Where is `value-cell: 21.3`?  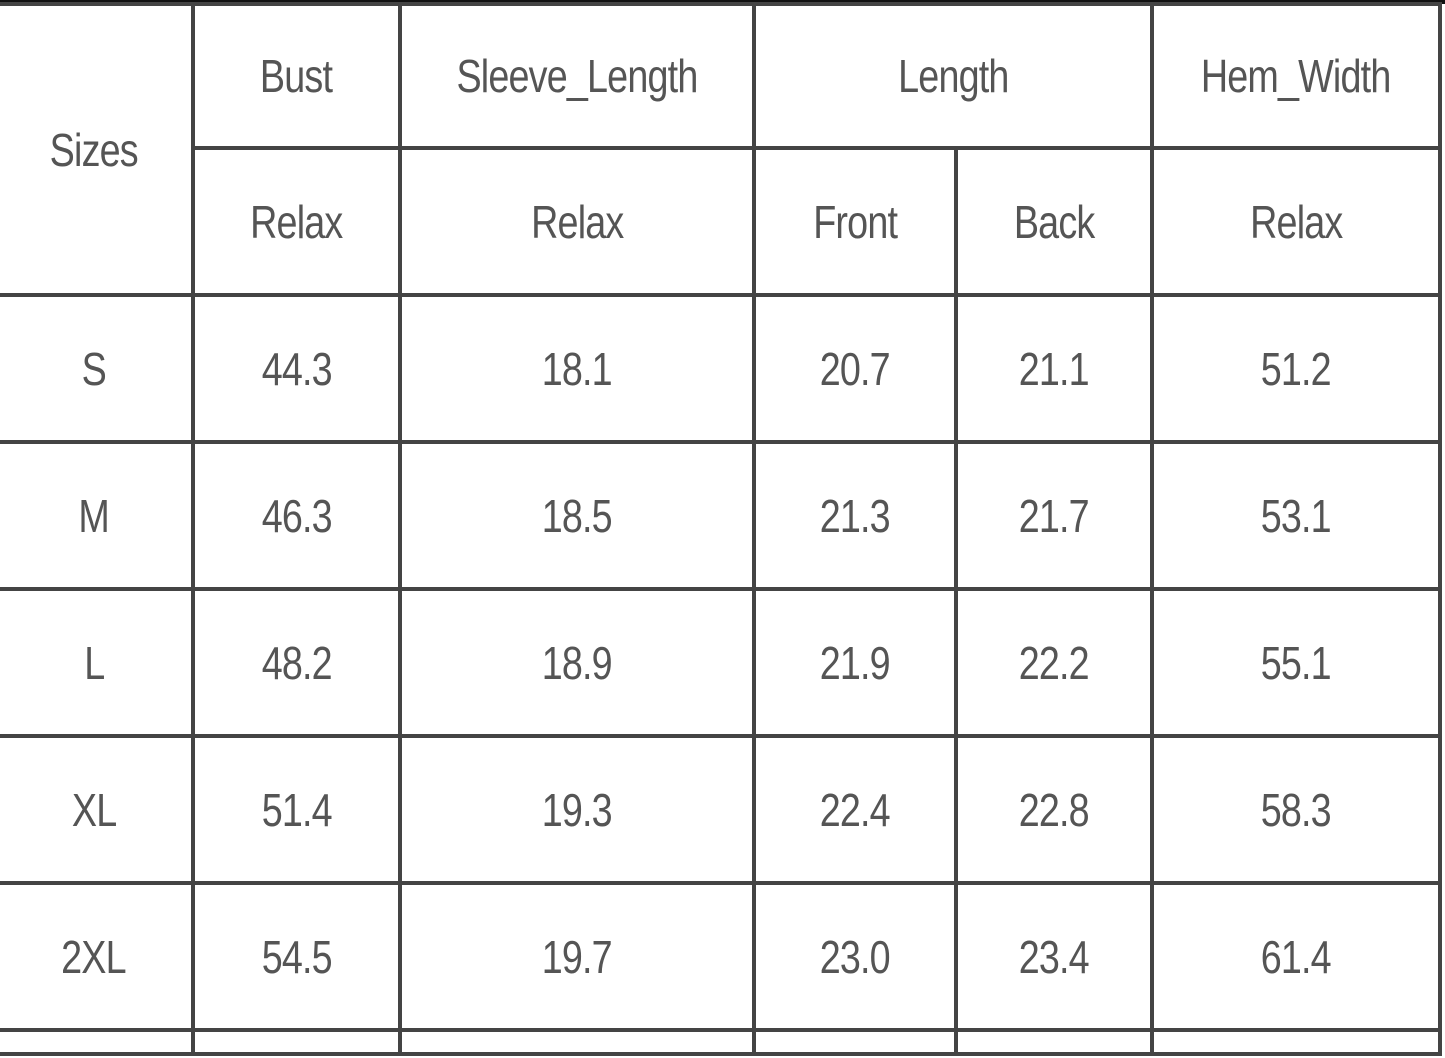
value-cell: 21.3 is located at coordinates (855, 515).